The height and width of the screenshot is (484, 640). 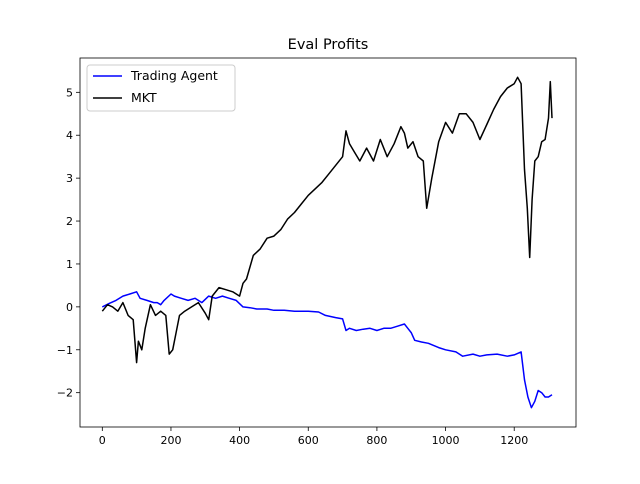 I want to click on x-tick-label: 200, so click(x=170, y=440).